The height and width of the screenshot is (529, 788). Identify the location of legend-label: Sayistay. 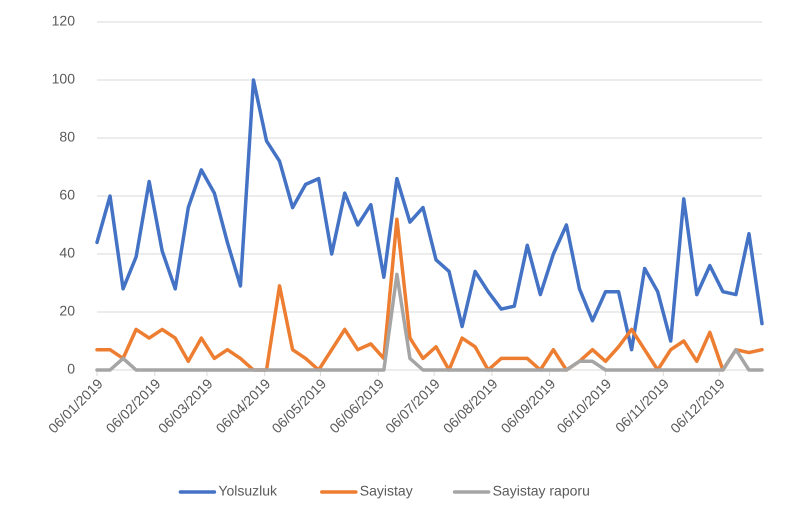
(386, 490).